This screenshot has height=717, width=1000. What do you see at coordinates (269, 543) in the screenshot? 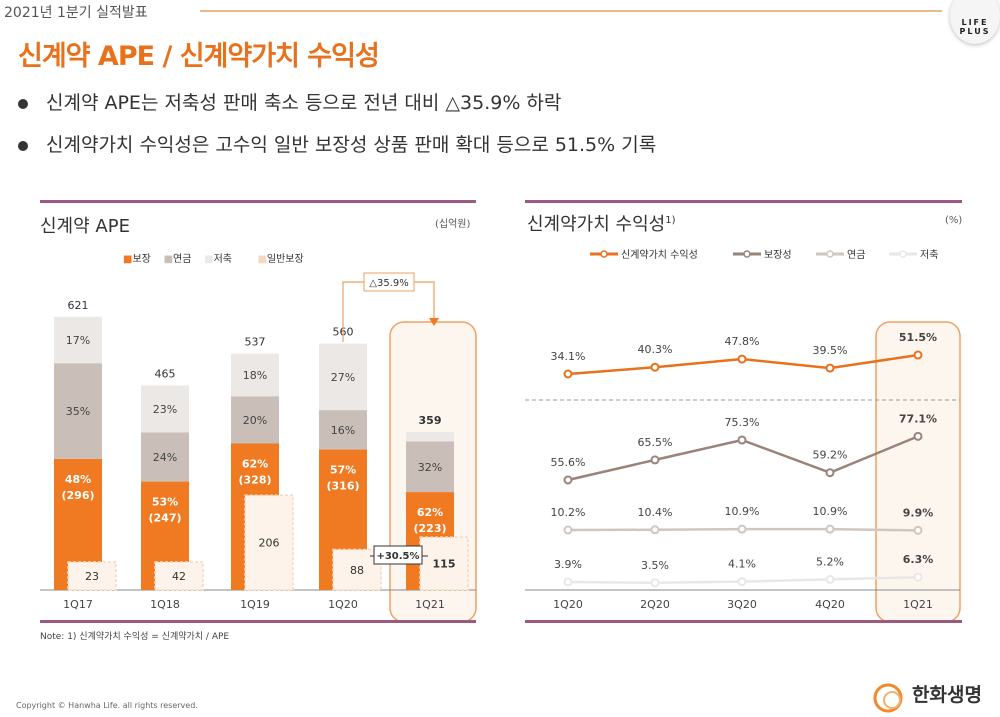
I see `general-label: 206` at bounding box center [269, 543].